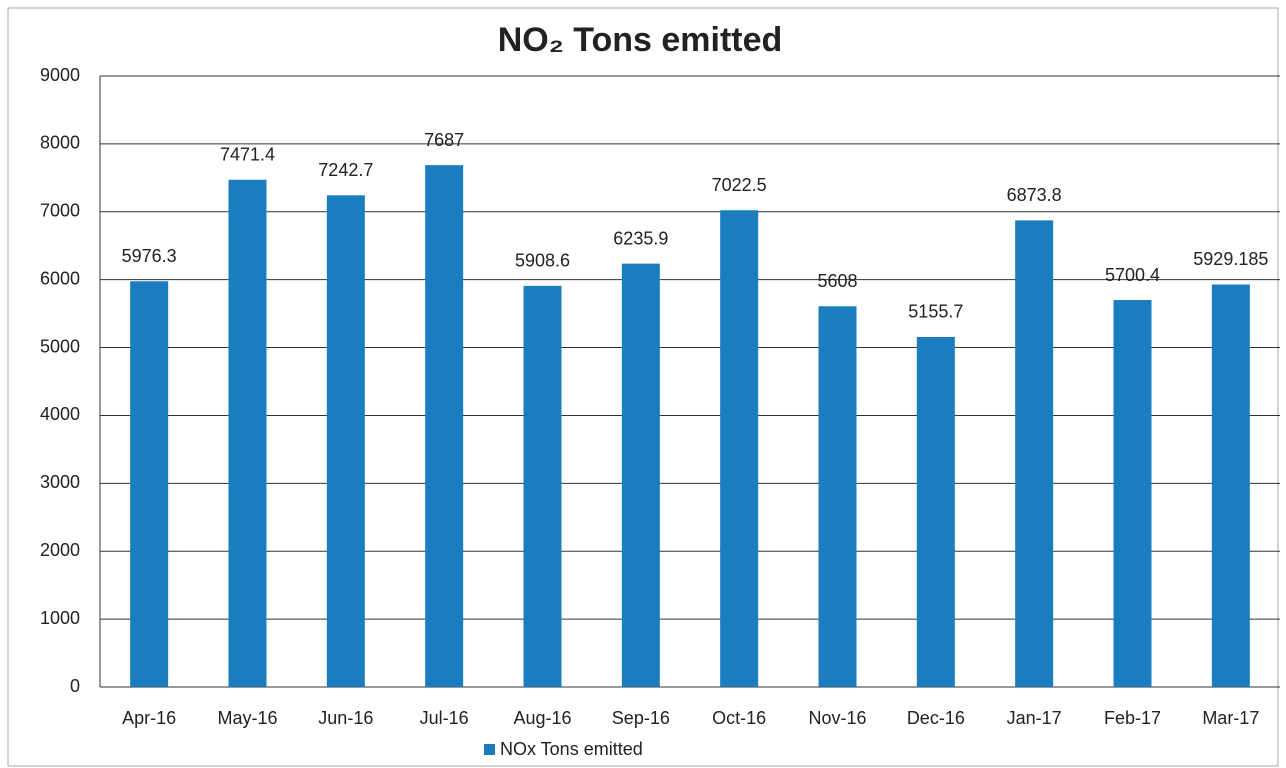  What do you see at coordinates (149, 718) in the screenshot?
I see `x-tick-label: Apr-16` at bounding box center [149, 718].